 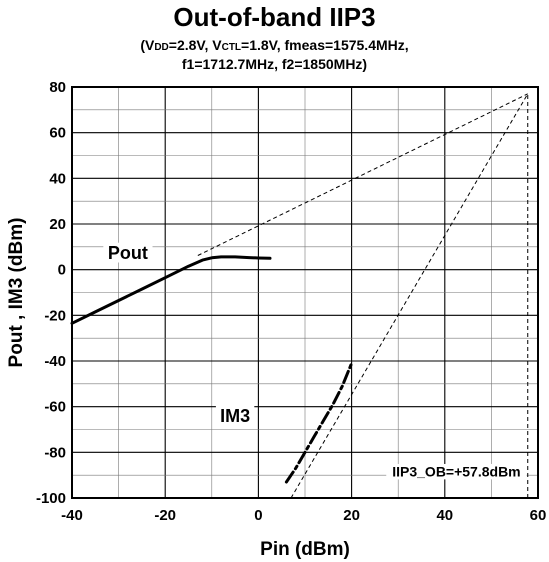 I want to click on chart-subtitle-line1: (VDD=2.8V, VCTL=1.8V, fmeas=1575.4MHz,, so click(x=274, y=45).